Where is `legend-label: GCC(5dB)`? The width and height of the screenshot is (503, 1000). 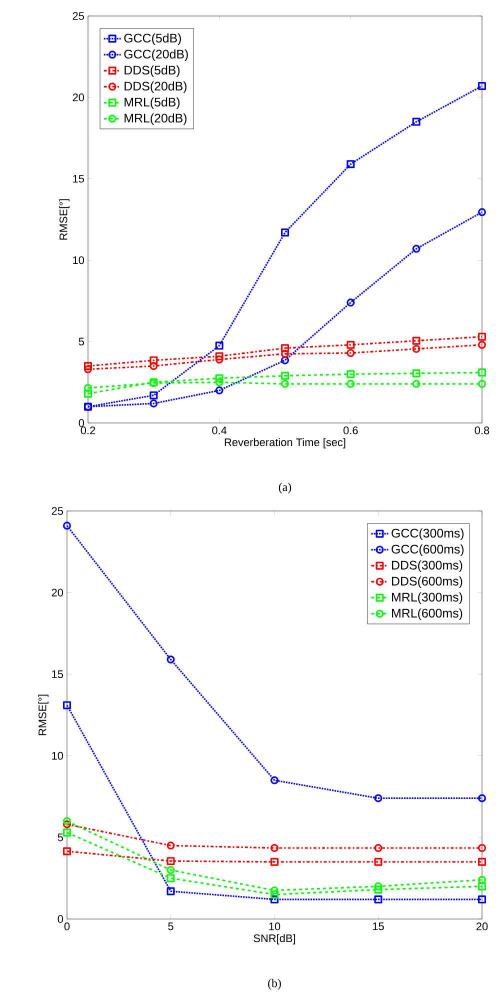
legend-label: GCC(5dB) is located at coordinates (152, 39).